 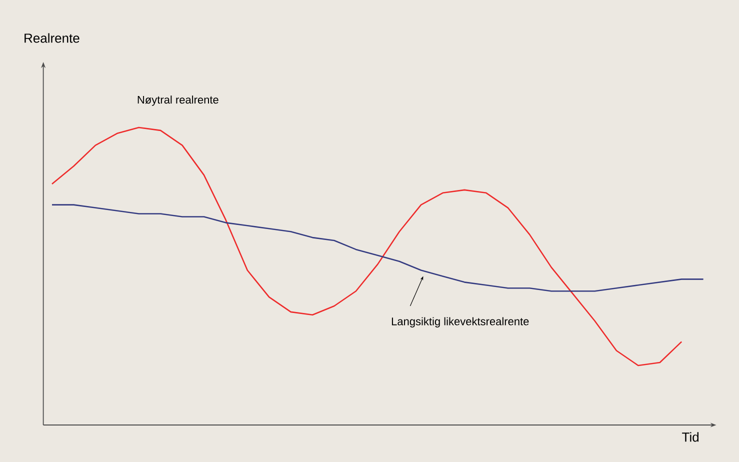 What do you see at coordinates (178, 101) in the screenshot?
I see `series-label: Nøytral realrente` at bounding box center [178, 101].